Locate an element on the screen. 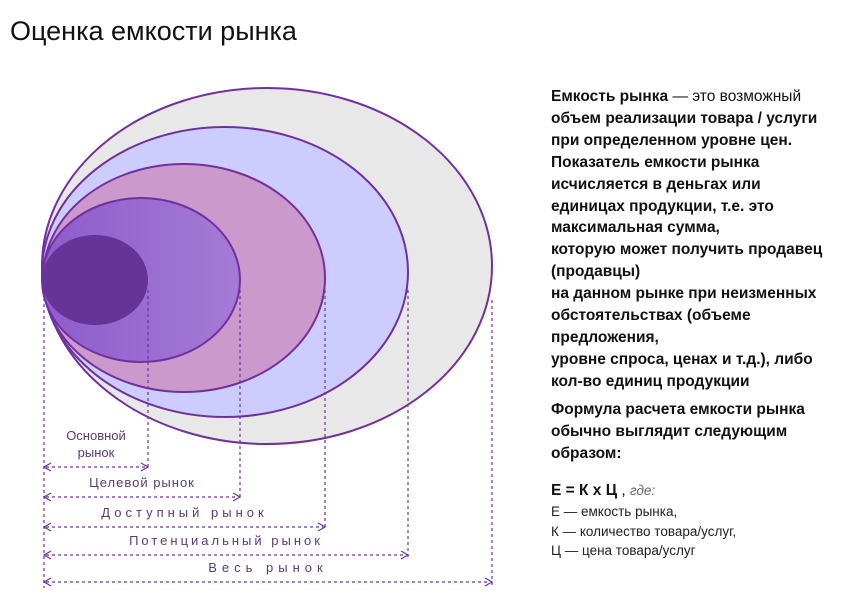 The width and height of the screenshot is (862, 605). text-line: образом: is located at coordinates (586, 453).